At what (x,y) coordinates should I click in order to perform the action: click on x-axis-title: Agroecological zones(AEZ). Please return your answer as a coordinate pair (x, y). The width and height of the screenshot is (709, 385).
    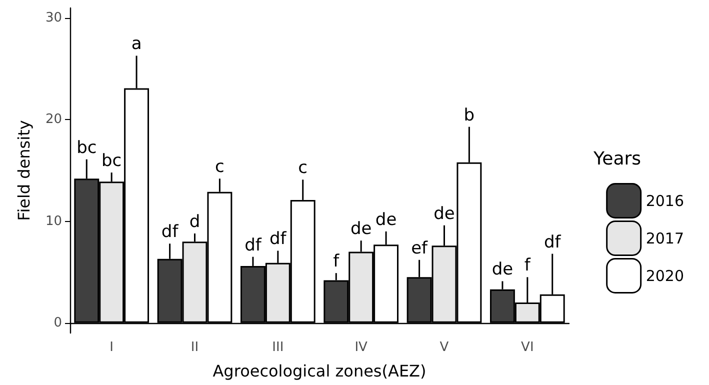
    Looking at the image, I should click on (319, 371).